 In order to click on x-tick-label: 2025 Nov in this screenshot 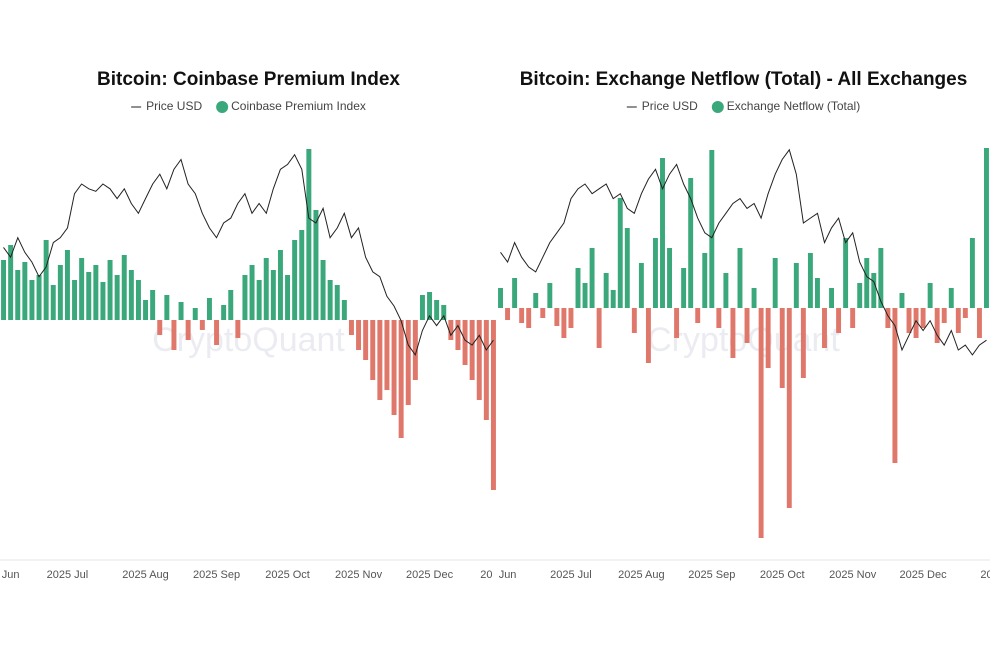, I will do `click(359, 575)`.